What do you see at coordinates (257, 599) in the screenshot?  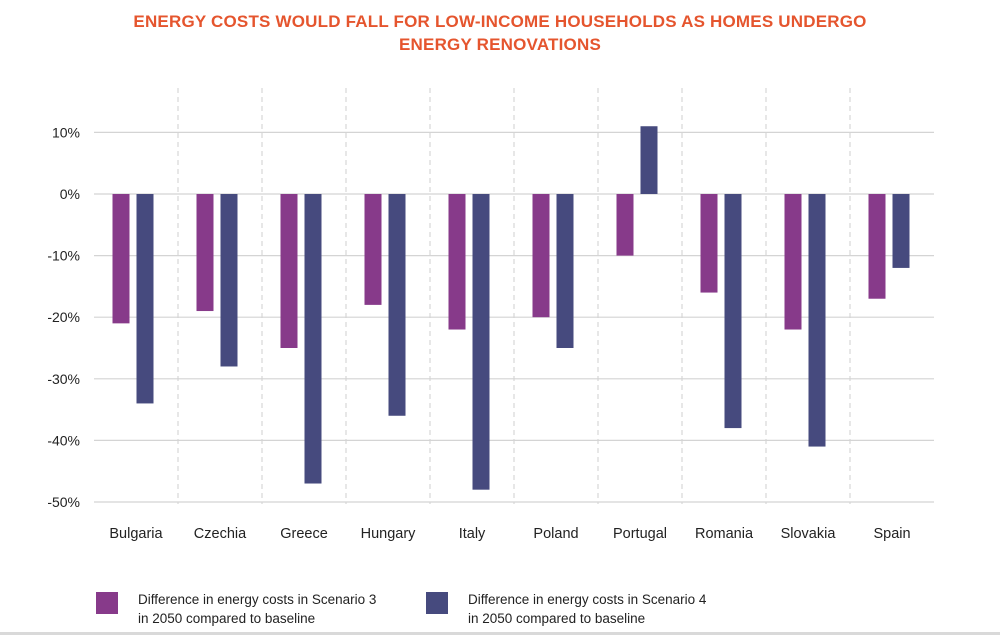 I see `legend-label-scenario-3-line-1: Difference in energy costs in Scenario 3` at bounding box center [257, 599].